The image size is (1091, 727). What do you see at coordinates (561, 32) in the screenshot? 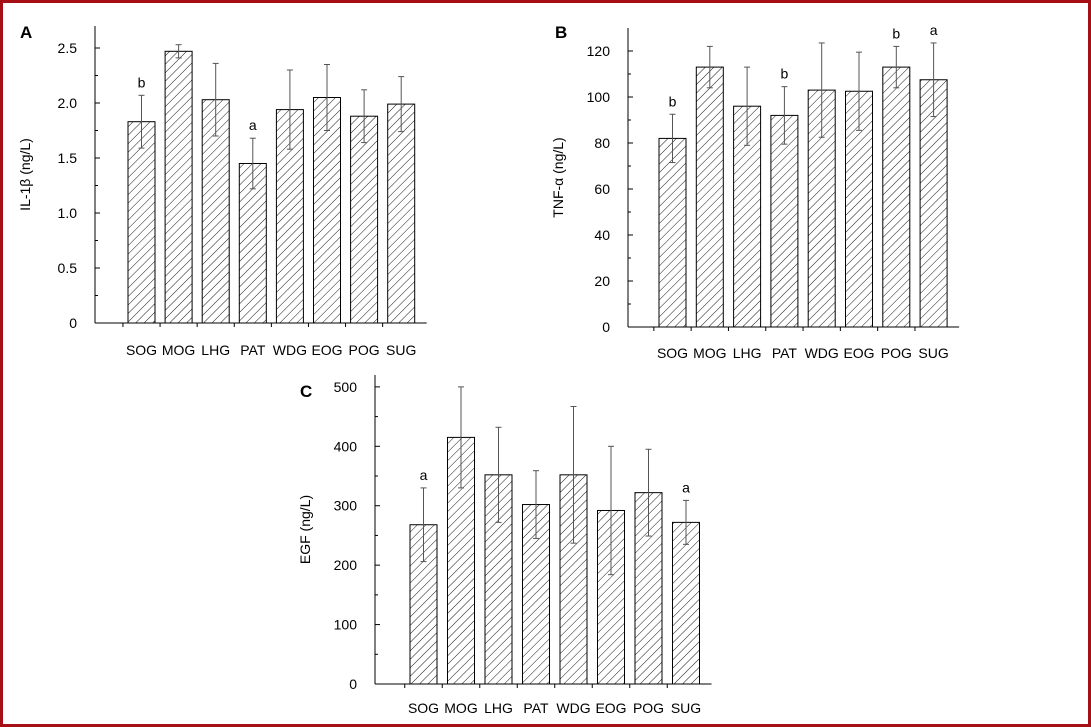
I see `panel-letter: B` at bounding box center [561, 32].